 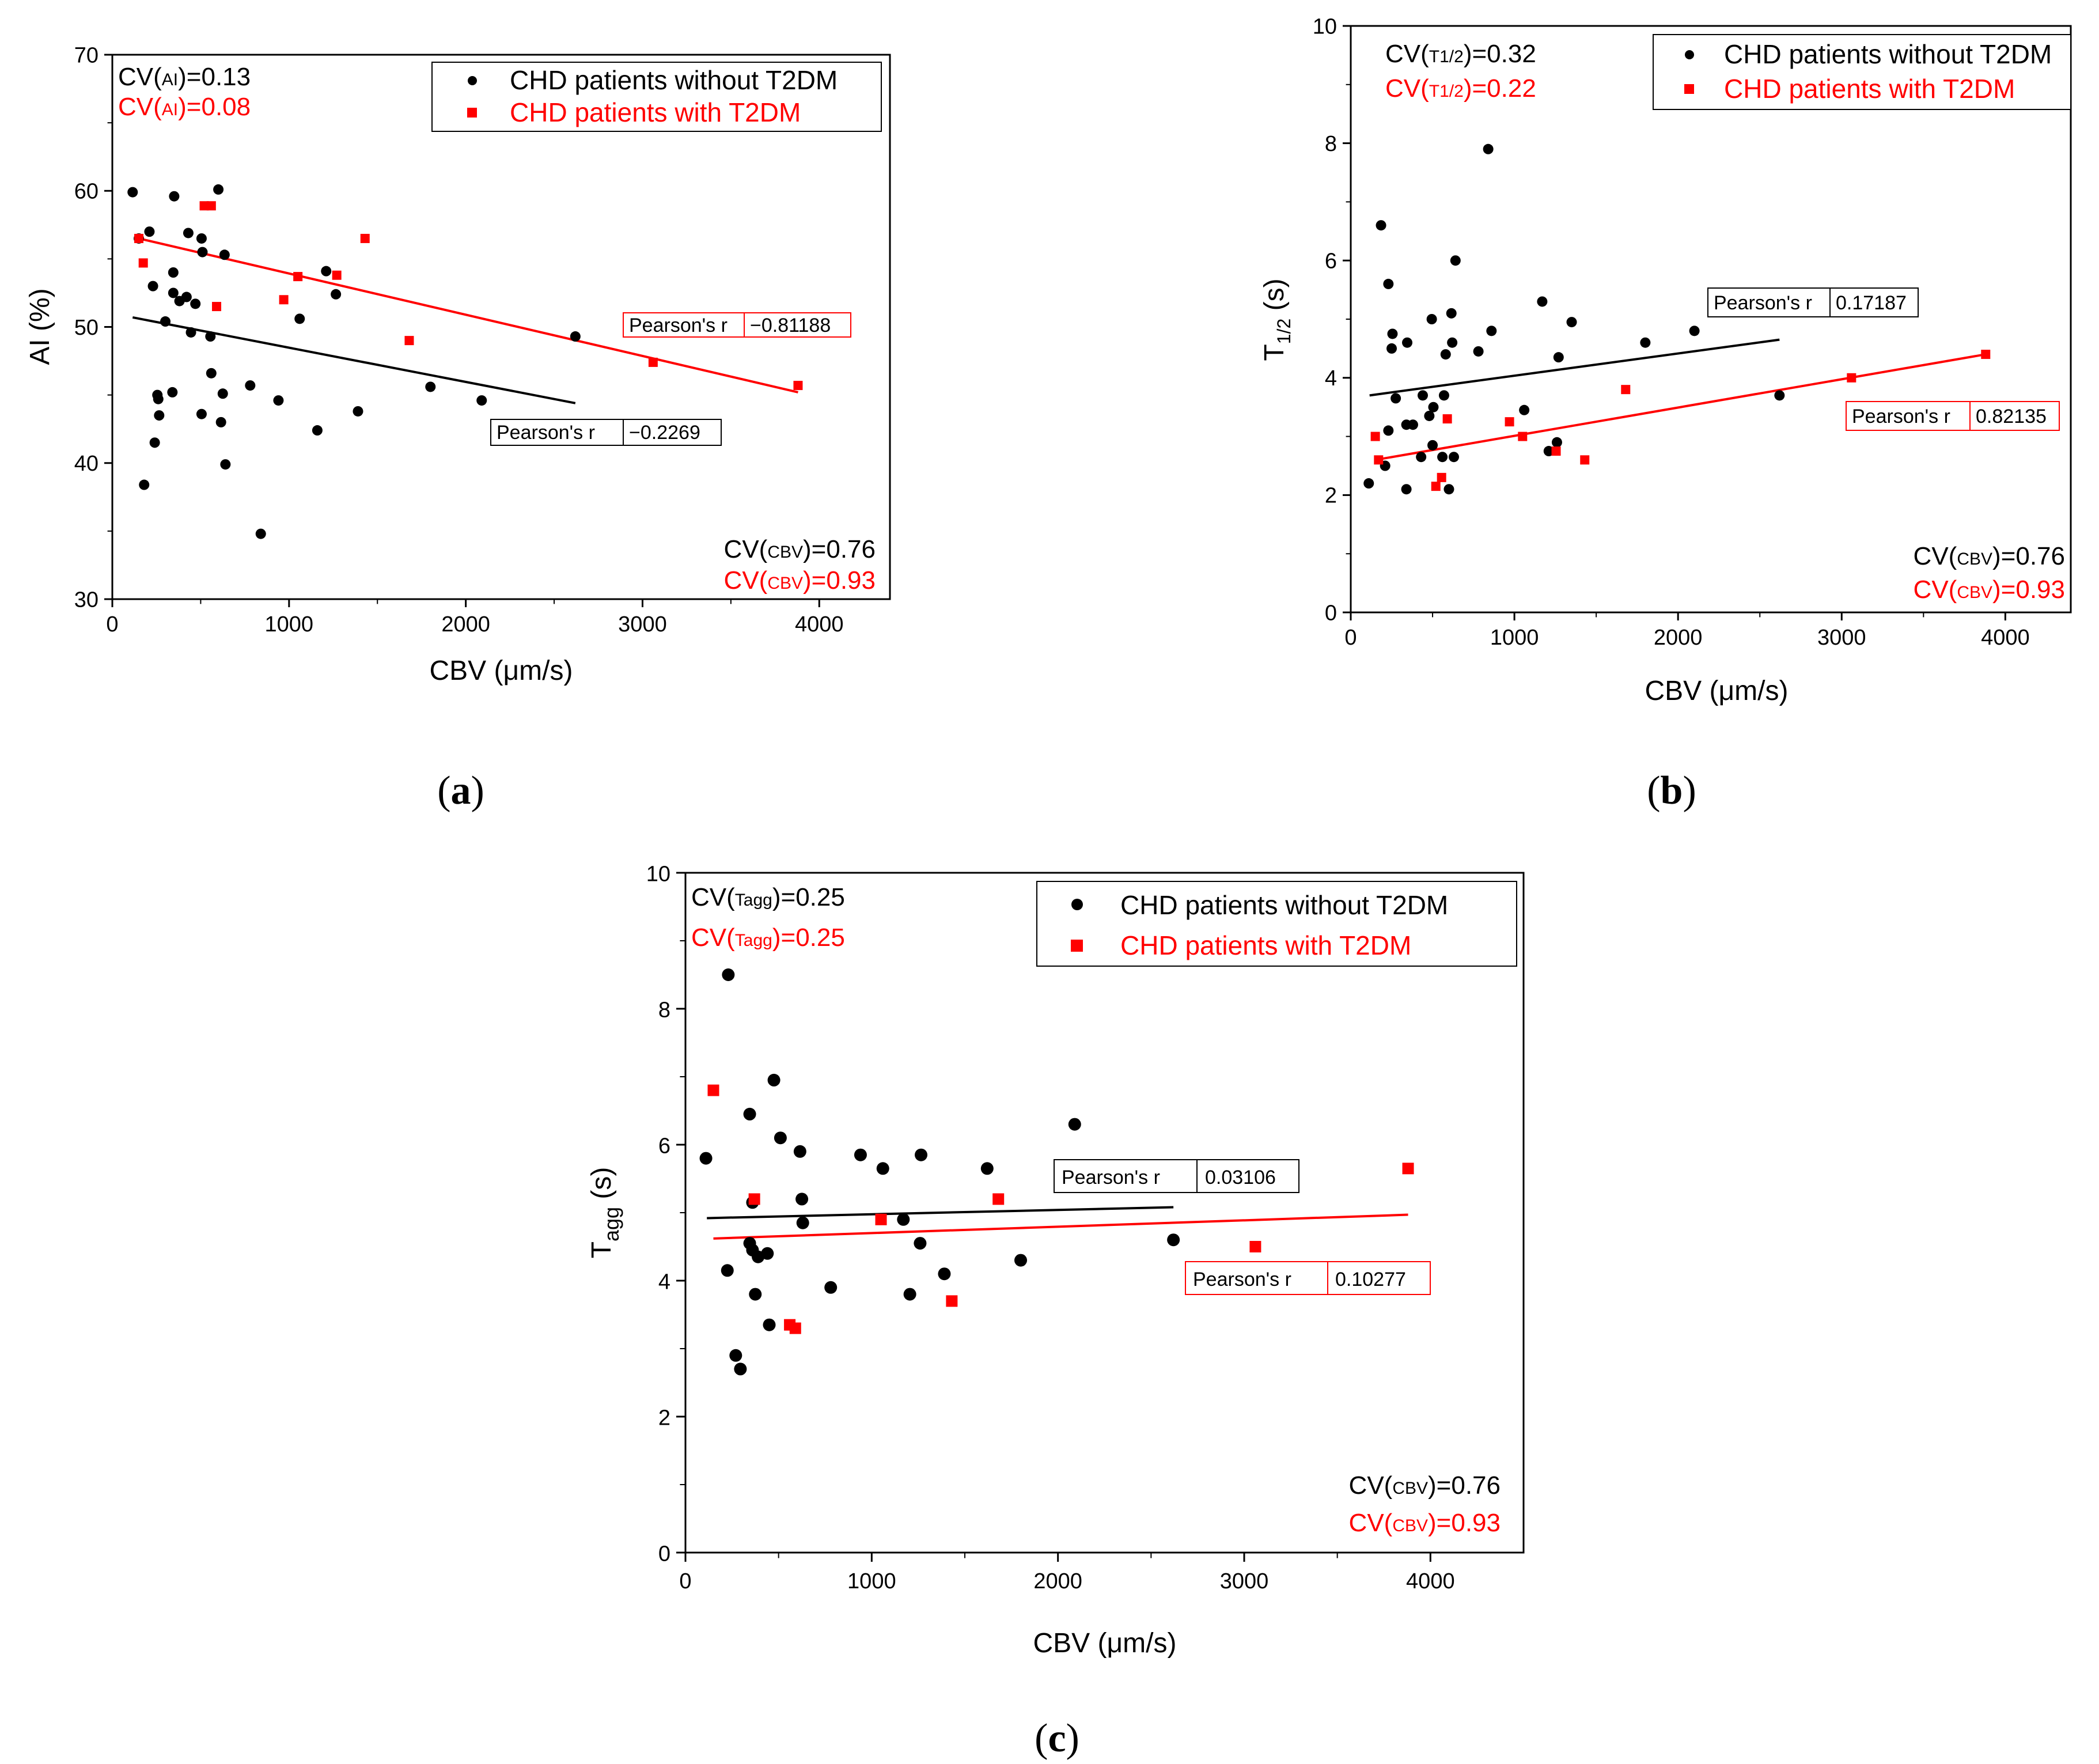 I want to click on legend-marker-black, so click(x=473, y=81).